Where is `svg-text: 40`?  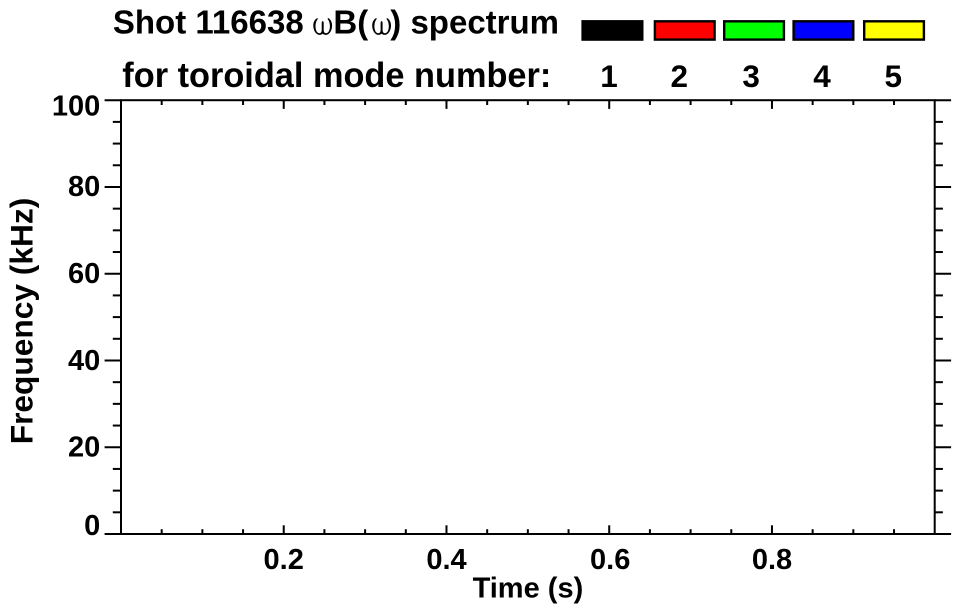 svg-text: 40 is located at coordinates (84, 361).